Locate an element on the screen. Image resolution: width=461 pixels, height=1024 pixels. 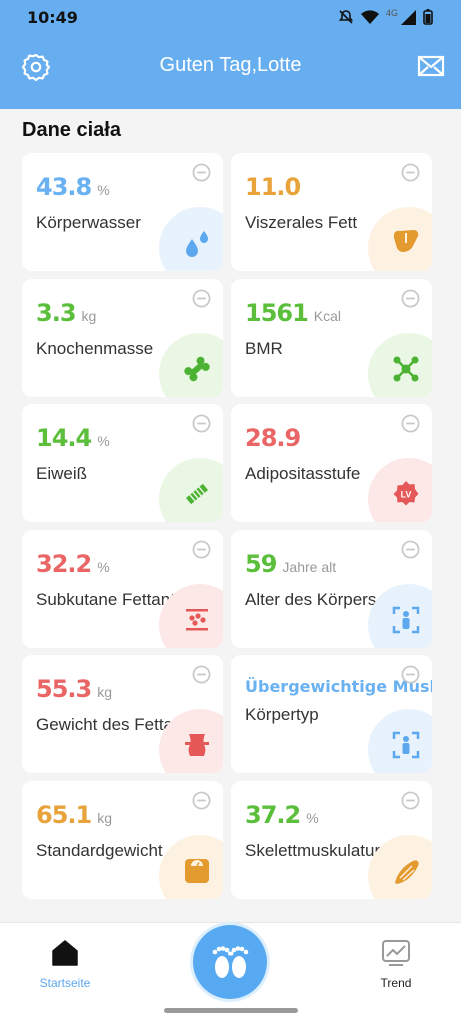
metric-label: Körpertyp is located at coordinates (282, 714).